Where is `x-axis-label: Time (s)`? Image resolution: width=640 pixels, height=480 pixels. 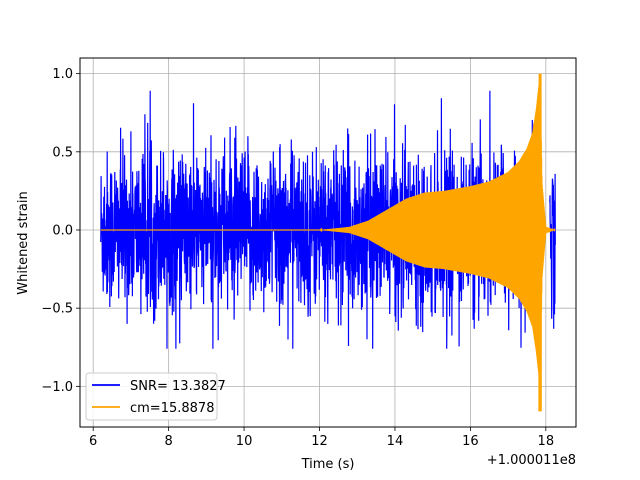
x-axis-label: Time (s) is located at coordinates (328, 464).